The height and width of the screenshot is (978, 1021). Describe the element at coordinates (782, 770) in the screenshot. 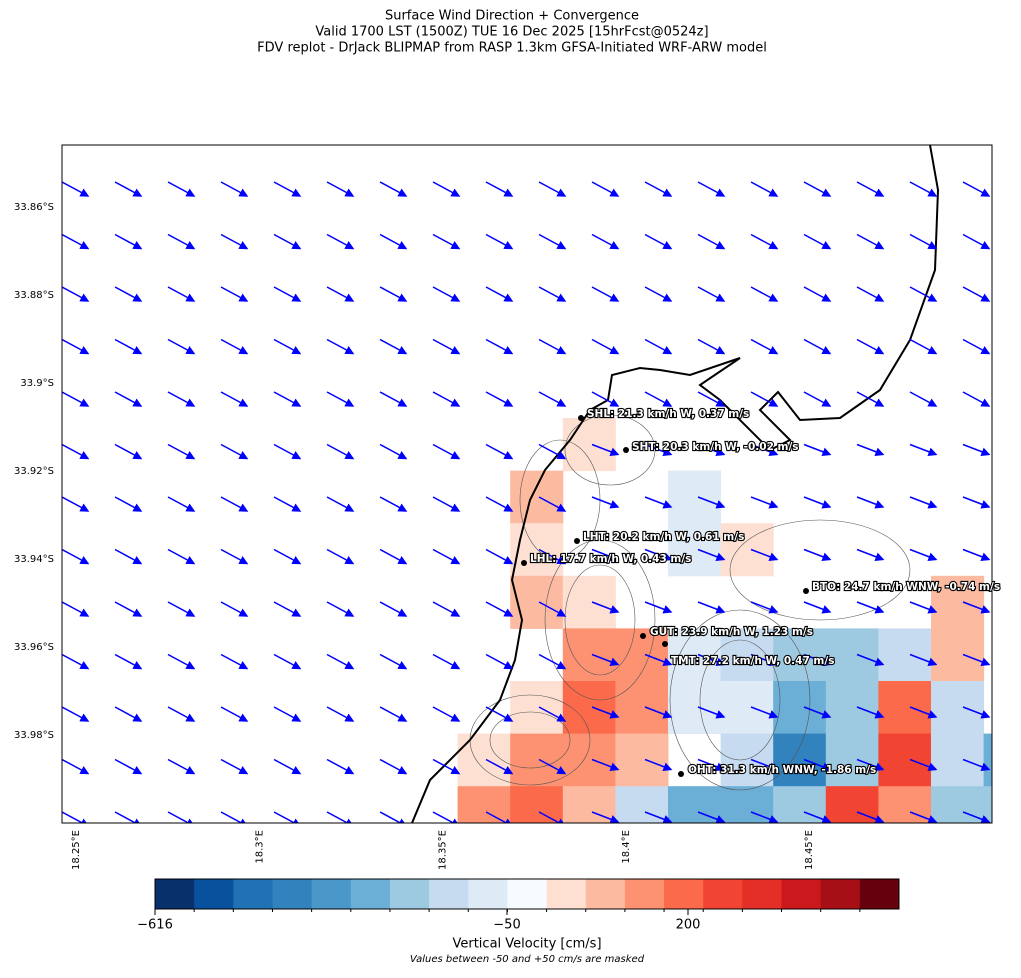

I see `station-label: OHT: 31.3 km/h WNW, -1.86 m/s` at that location.